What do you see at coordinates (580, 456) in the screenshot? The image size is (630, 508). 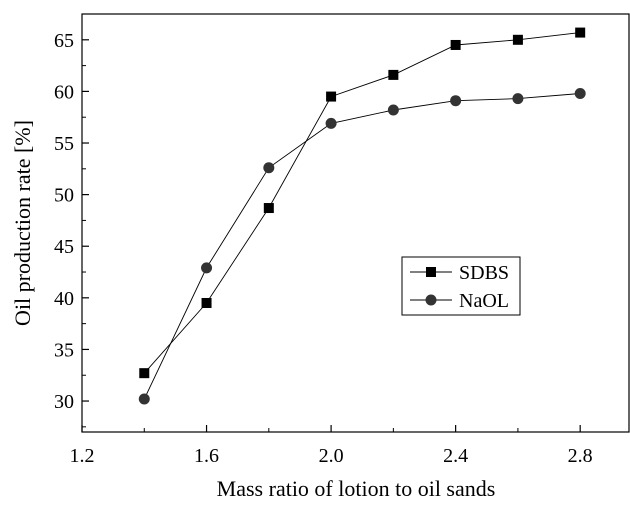 I see `x-tick-label: 2.8` at bounding box center [580, 456].